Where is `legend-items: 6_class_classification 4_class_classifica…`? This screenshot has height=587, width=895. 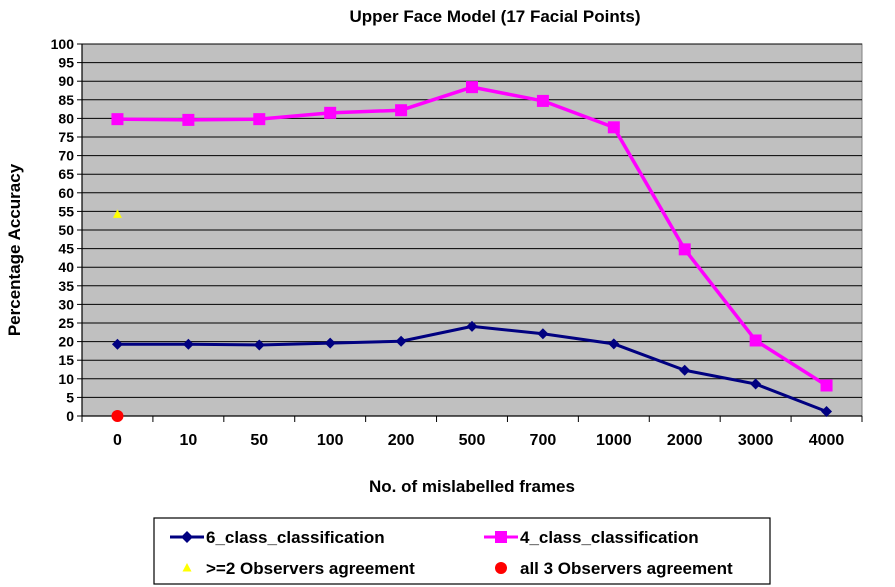 legend-items: 6_class_classification 4_class_classifica… is located at coordinates (451, 553).